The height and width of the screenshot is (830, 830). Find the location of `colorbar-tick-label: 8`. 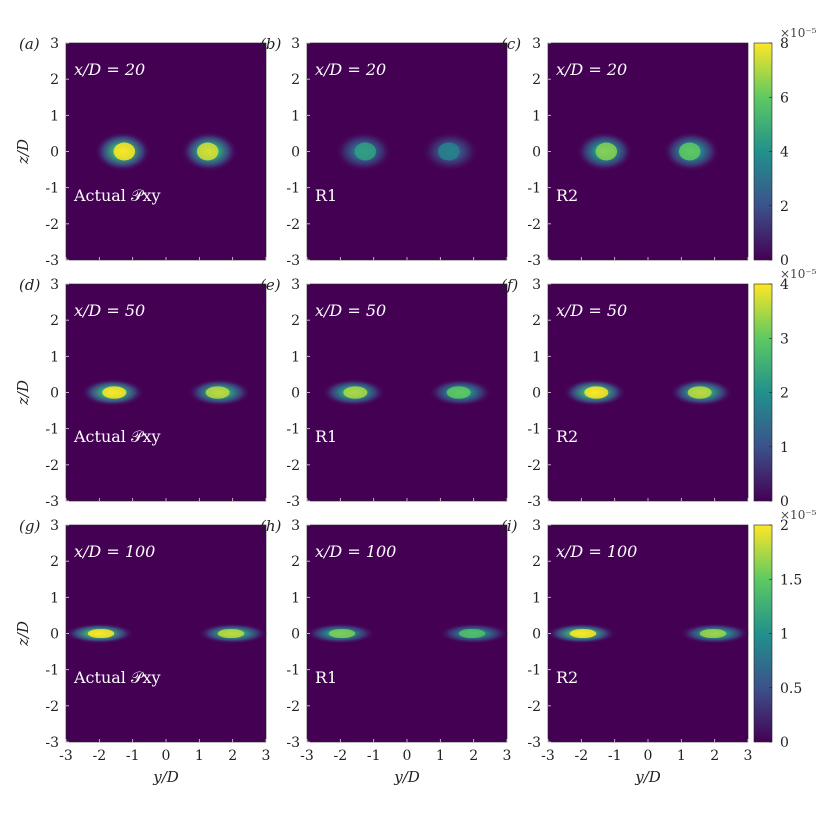

colorbar-tick-label: 8 is located at coordinates (784, 44).